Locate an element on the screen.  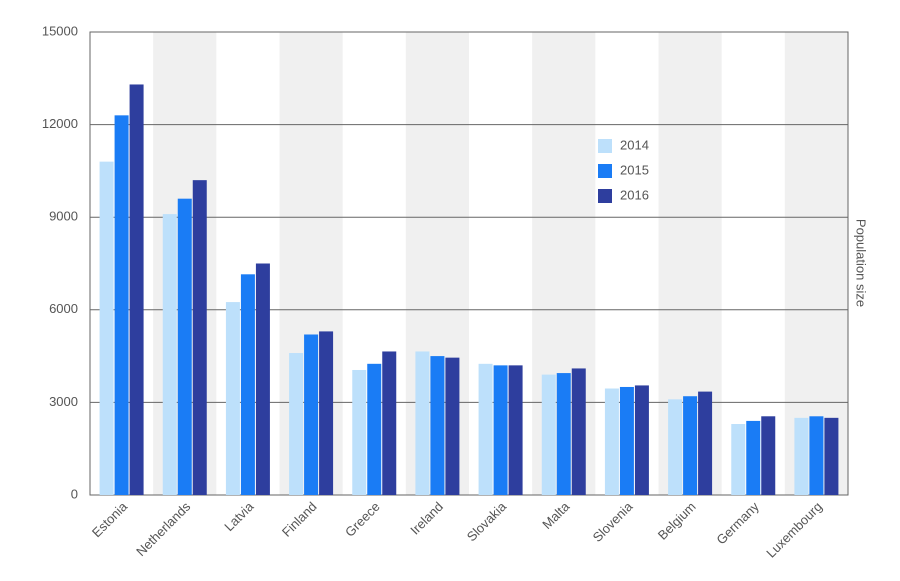
x-tick-label: Slovakia is located at coordinates (487, 521).